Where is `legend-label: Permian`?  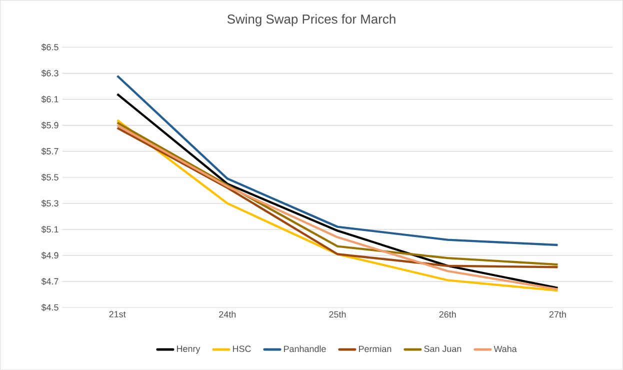
legend-label: Permian is located at coordinates (375, 349).